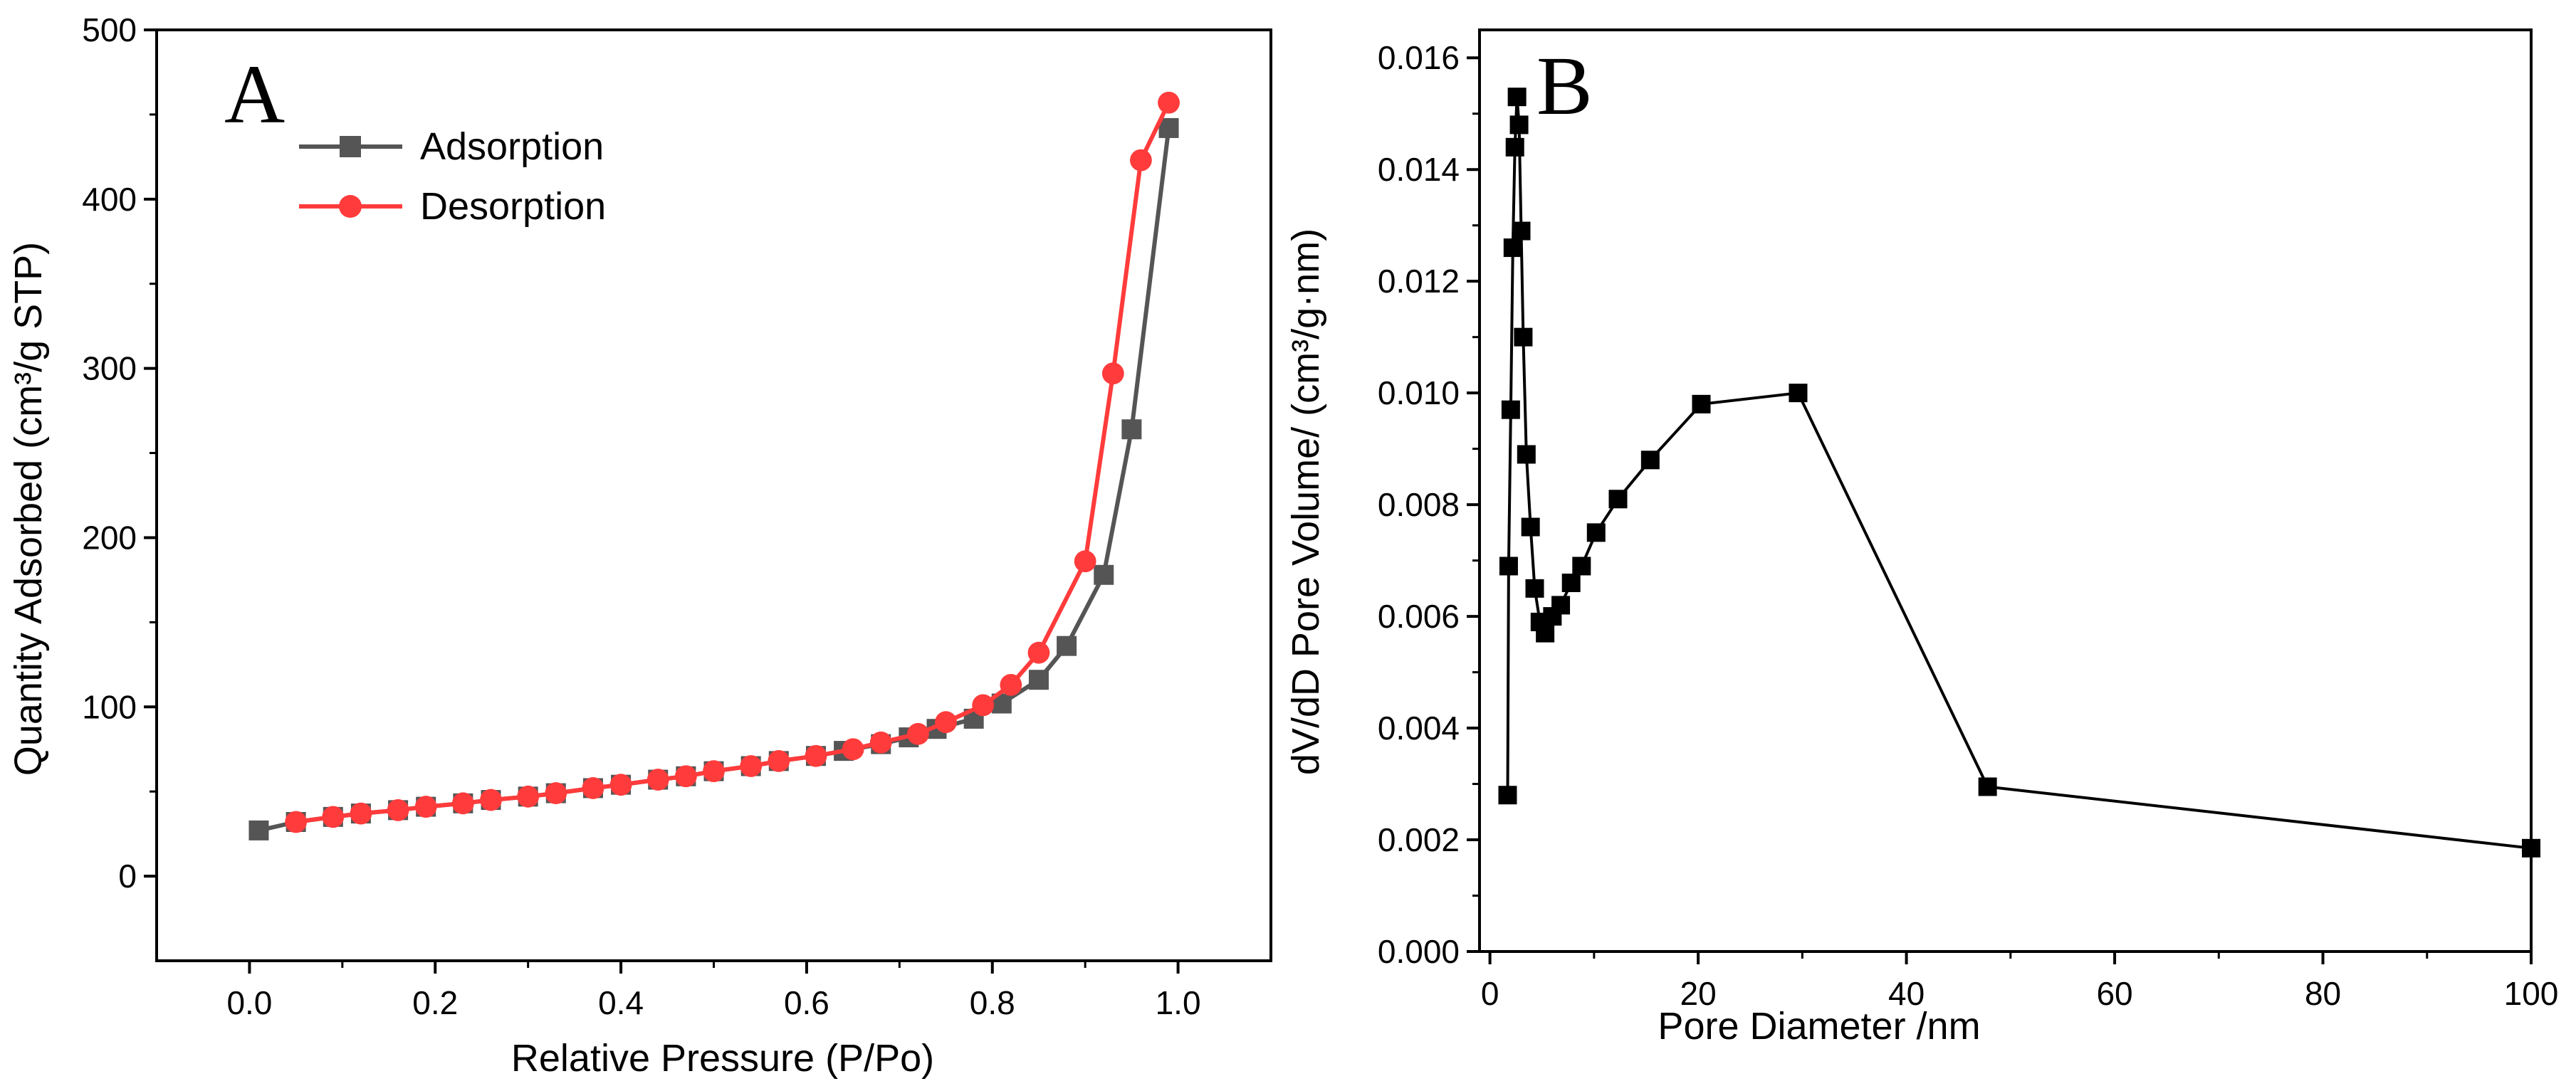 The height and width of the screenshot is (1091, 2576). Describe the element at coordinates (2020, 982) in the screenshot. I see `panel-b-x-ticks: 0 20 40 60 80 100` at that location.